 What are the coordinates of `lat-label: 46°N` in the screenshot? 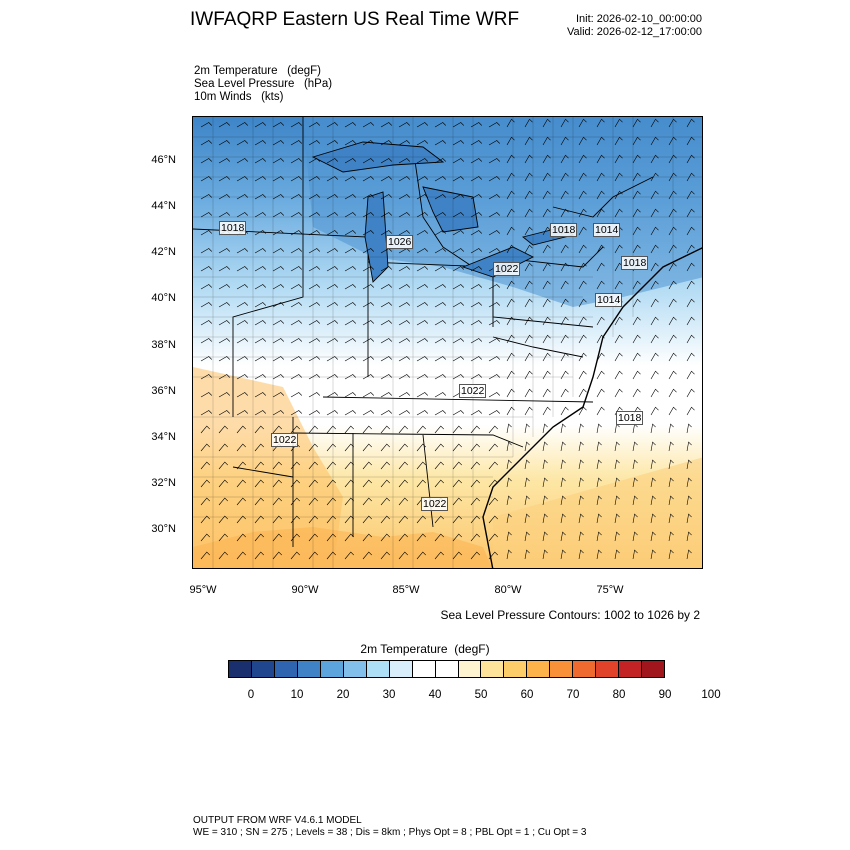 It's located at (163, 160).